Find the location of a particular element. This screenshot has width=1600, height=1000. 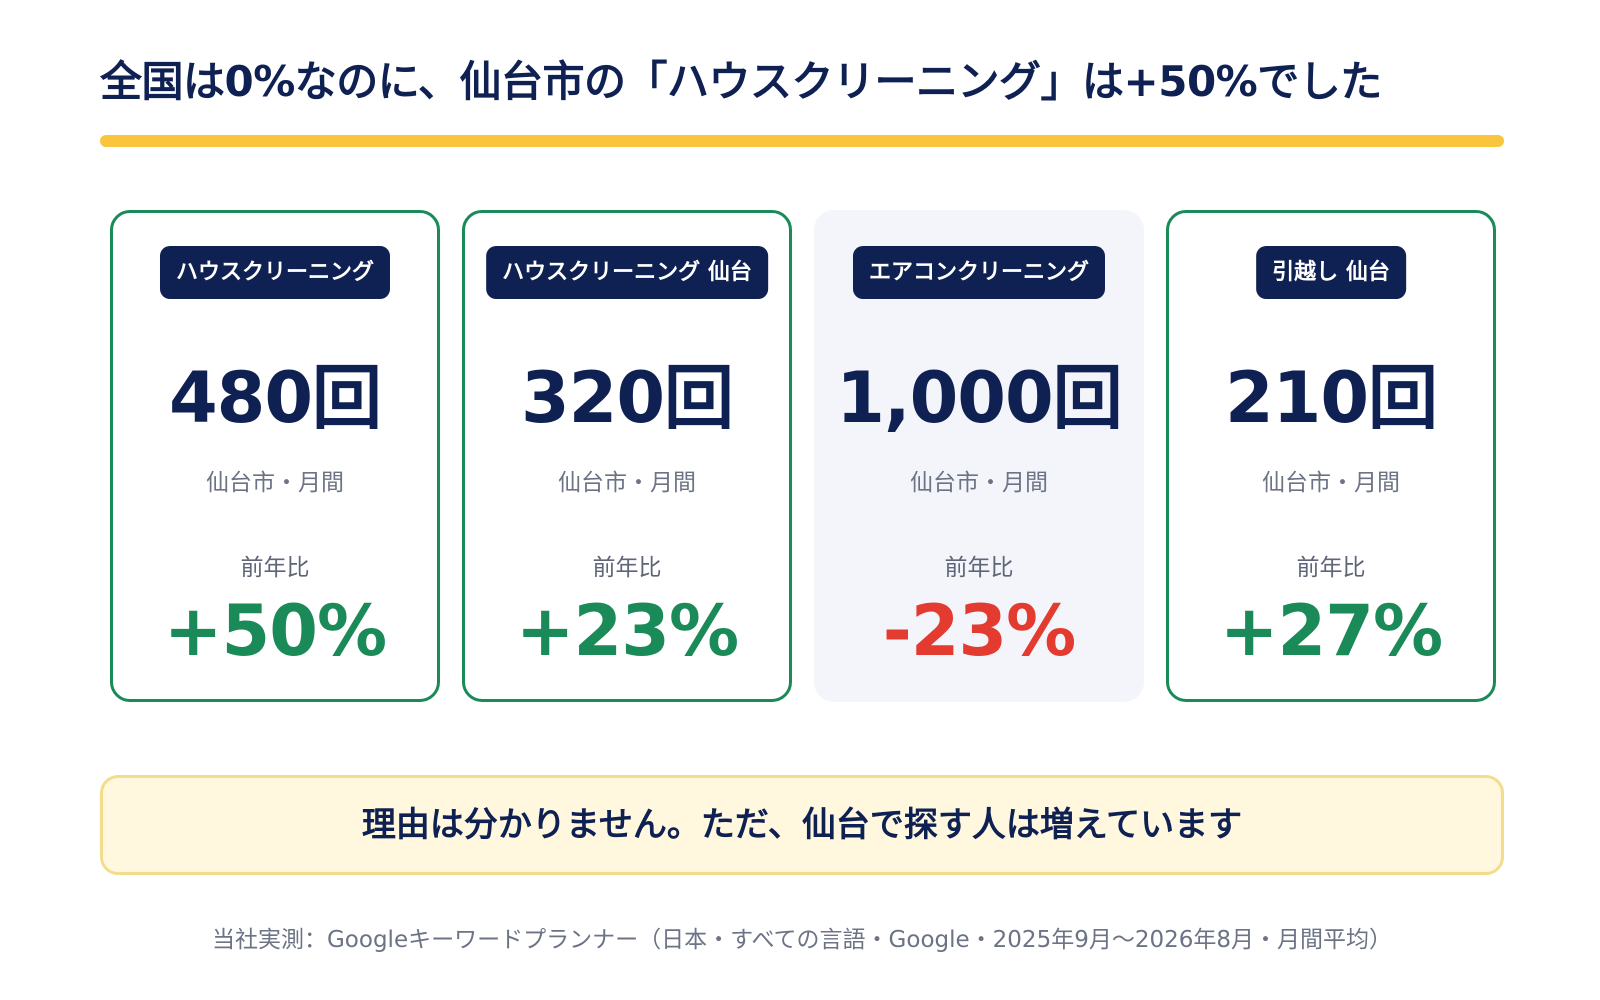

keyword-card-moving-sendai: 引越し 仙台 210回 仙台市・月間 前年比 +27% is located at coordinates (1331, 456).